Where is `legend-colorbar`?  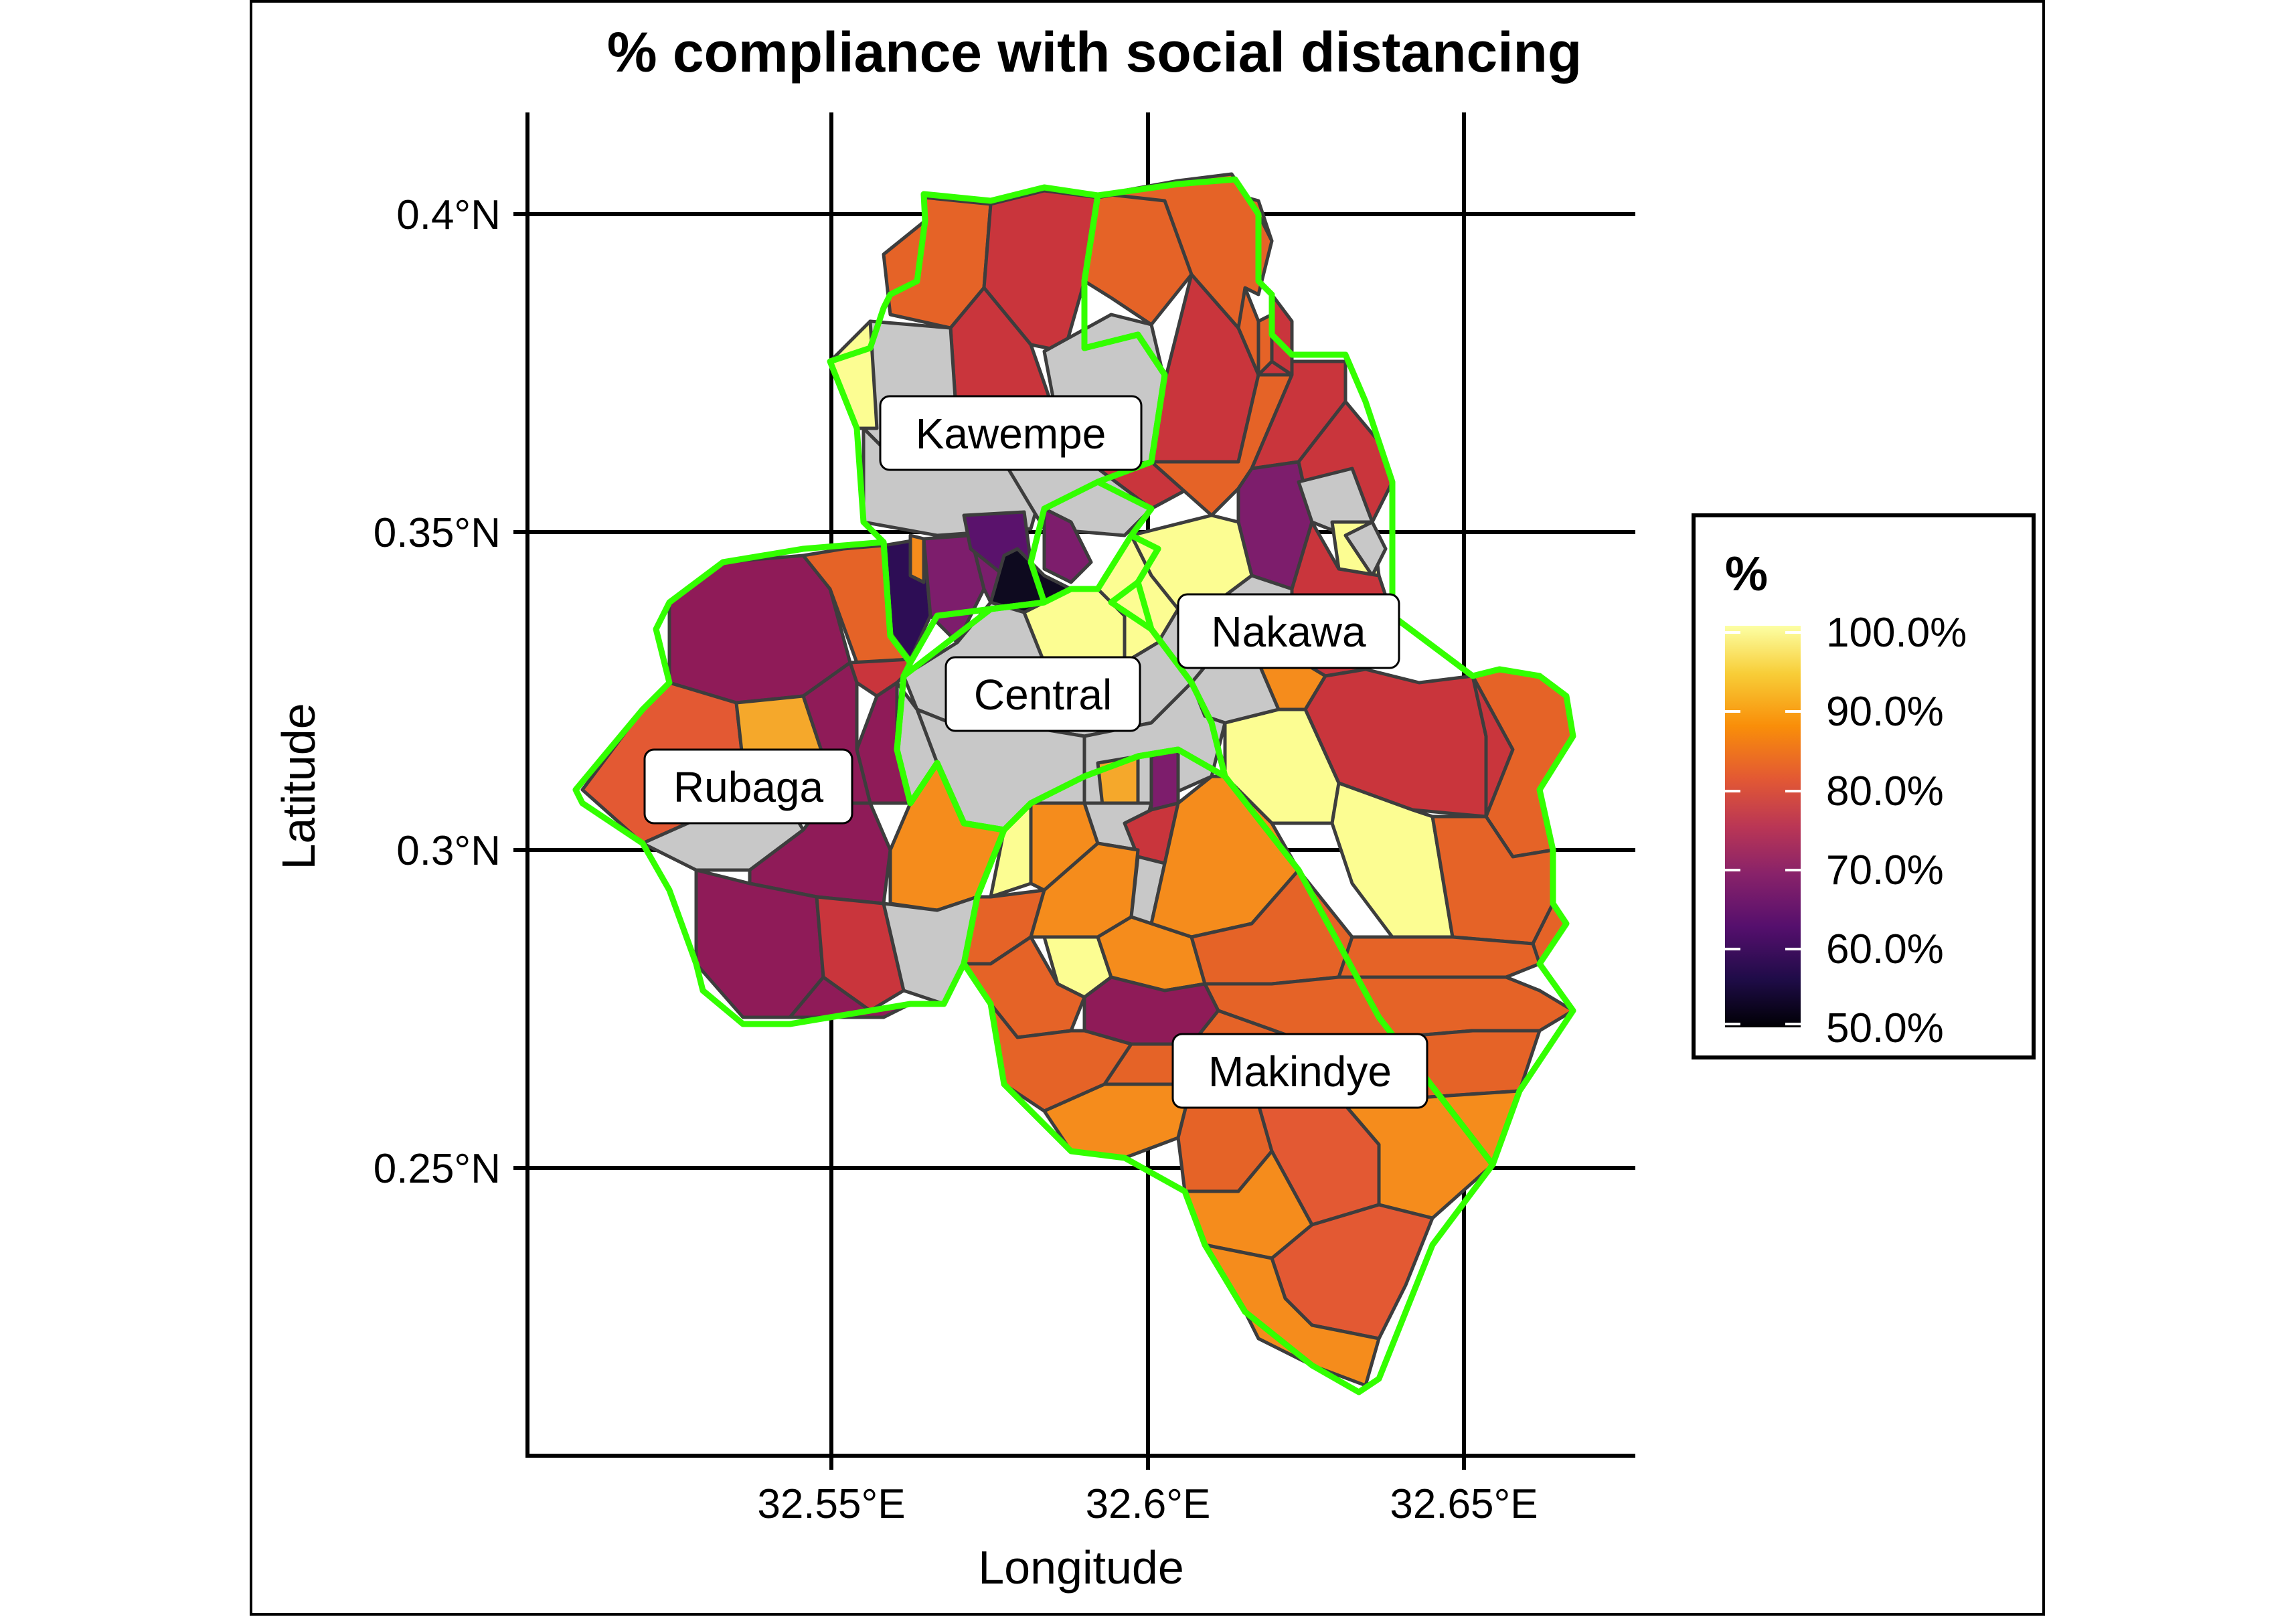
legend-colorbar is located at coordinates (1763, 826).